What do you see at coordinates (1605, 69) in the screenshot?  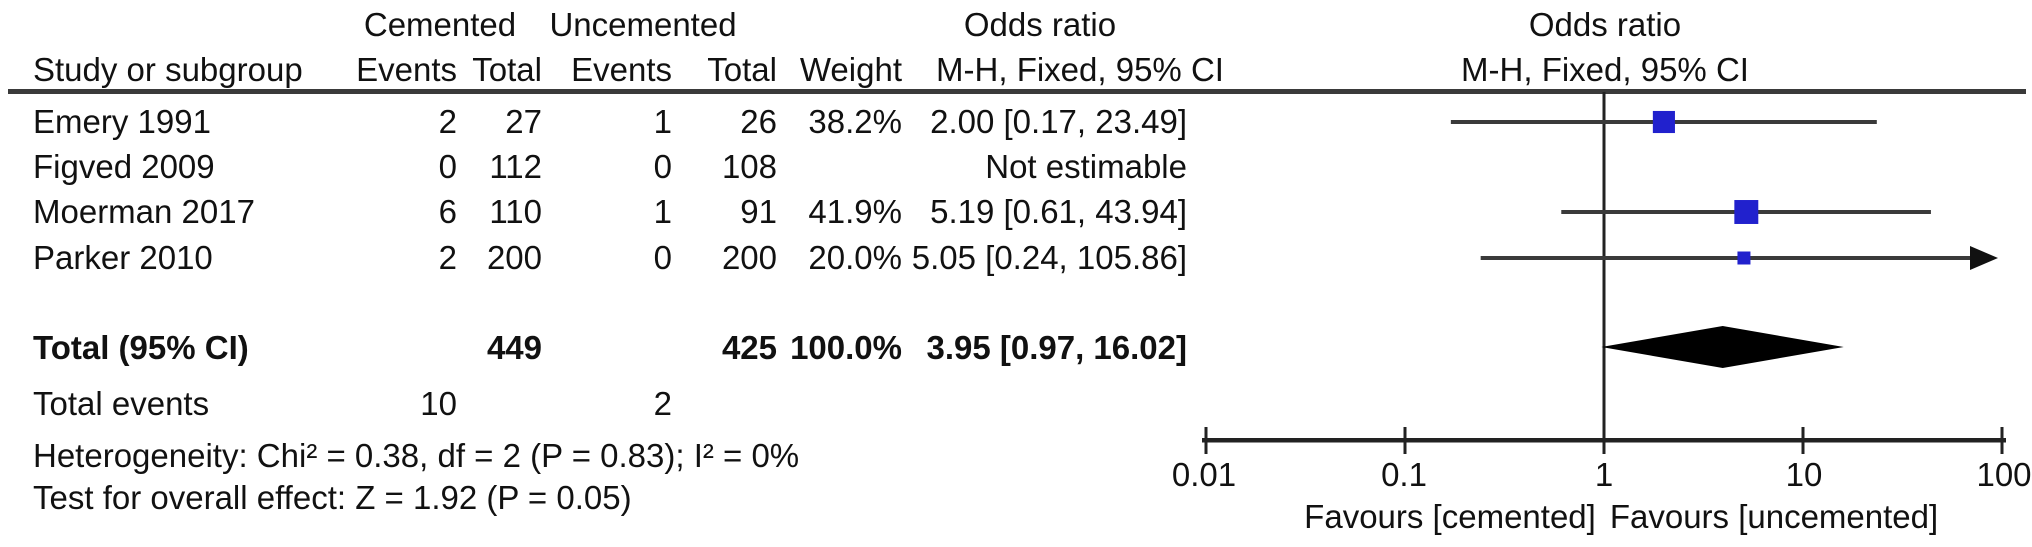 I see `plot-subtitle: M-H, Fixed, 95% CI` at bounding box center [1605, 69].